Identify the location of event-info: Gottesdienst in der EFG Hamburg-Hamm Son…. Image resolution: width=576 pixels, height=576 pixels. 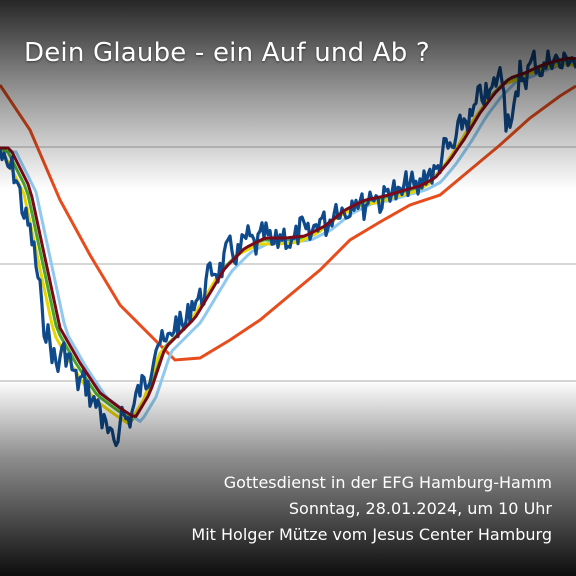
(371, 509).